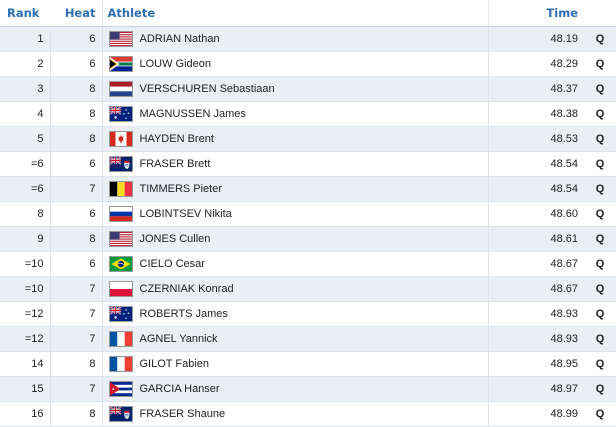 Image resolution: width=616 pixels, height=427 pixels. I want to click on table-row: 3 8 VERSCHUREN Sebastiaan 48.37 Q, so click(308, 89).